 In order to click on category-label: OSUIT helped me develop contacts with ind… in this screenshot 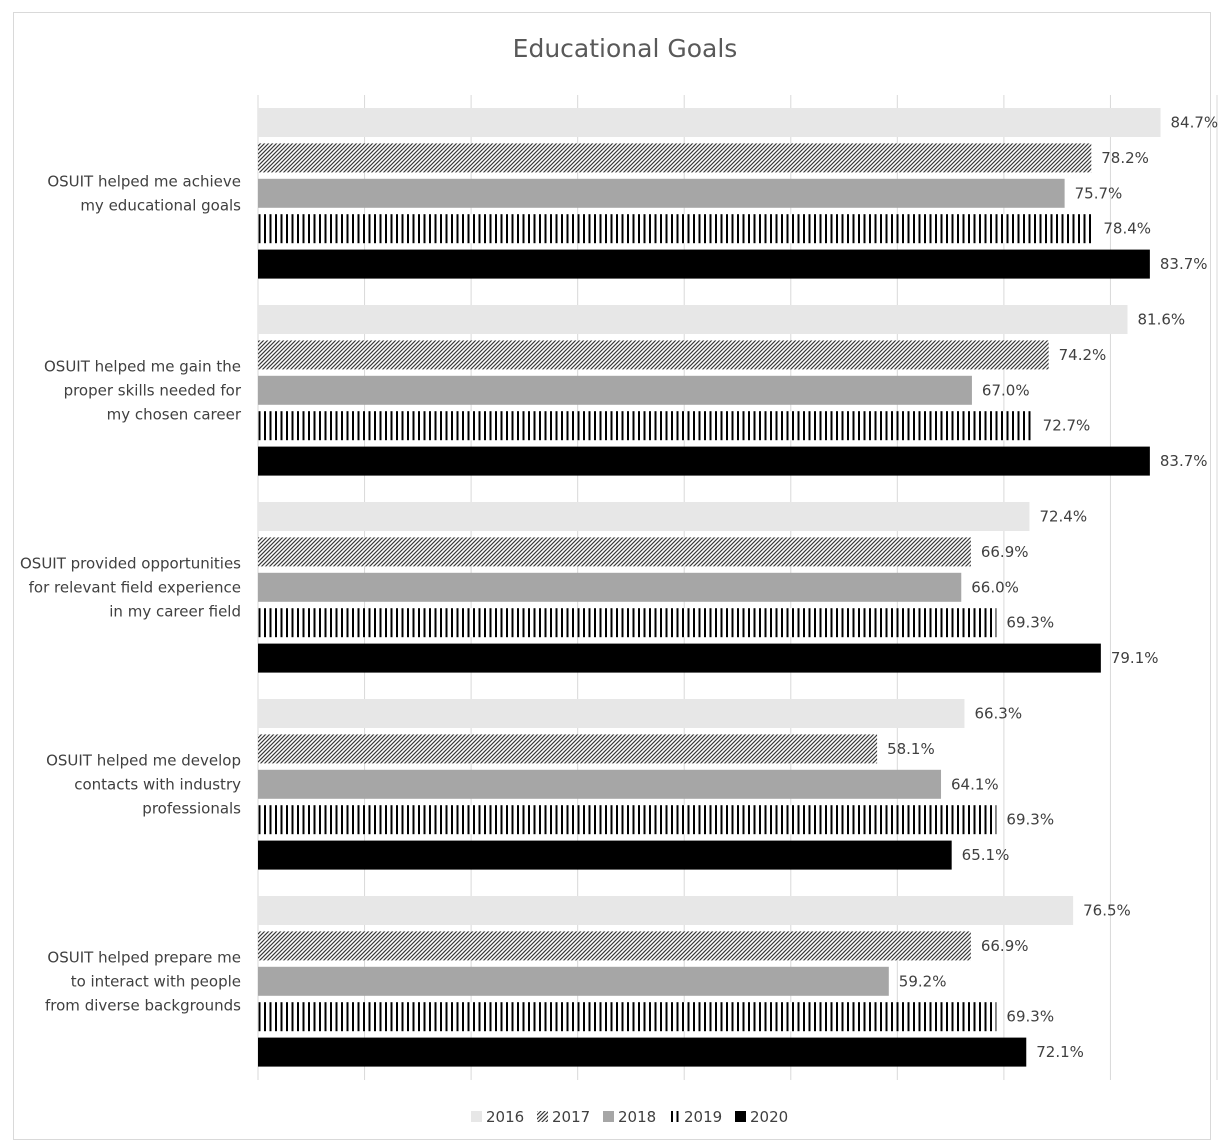, I will do `click(143, 784)`.